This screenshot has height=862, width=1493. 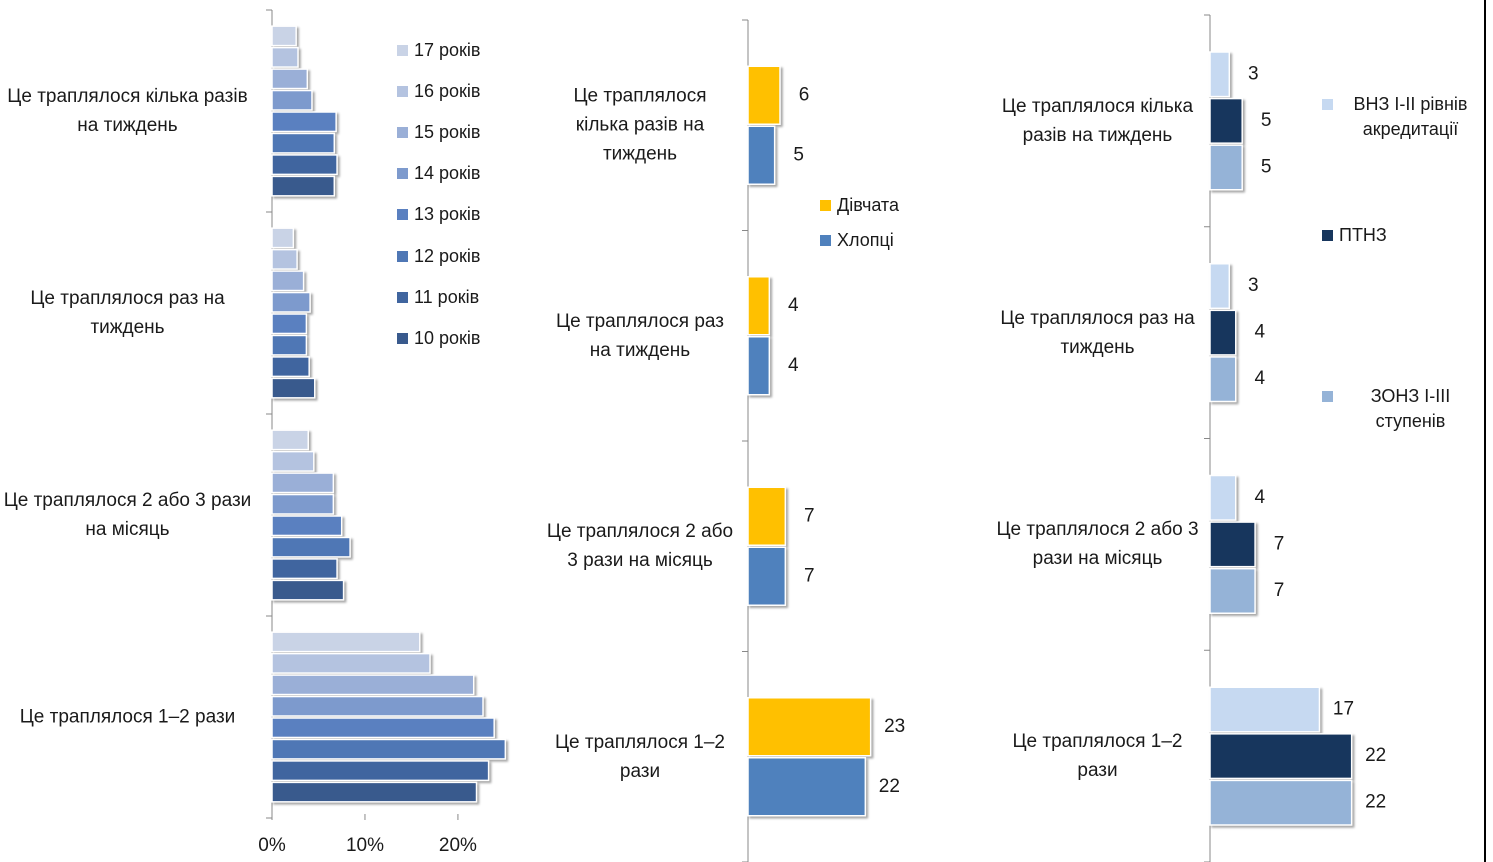 I want to click on legend-item: ПТНЗ, so click(x=1402, y=235).